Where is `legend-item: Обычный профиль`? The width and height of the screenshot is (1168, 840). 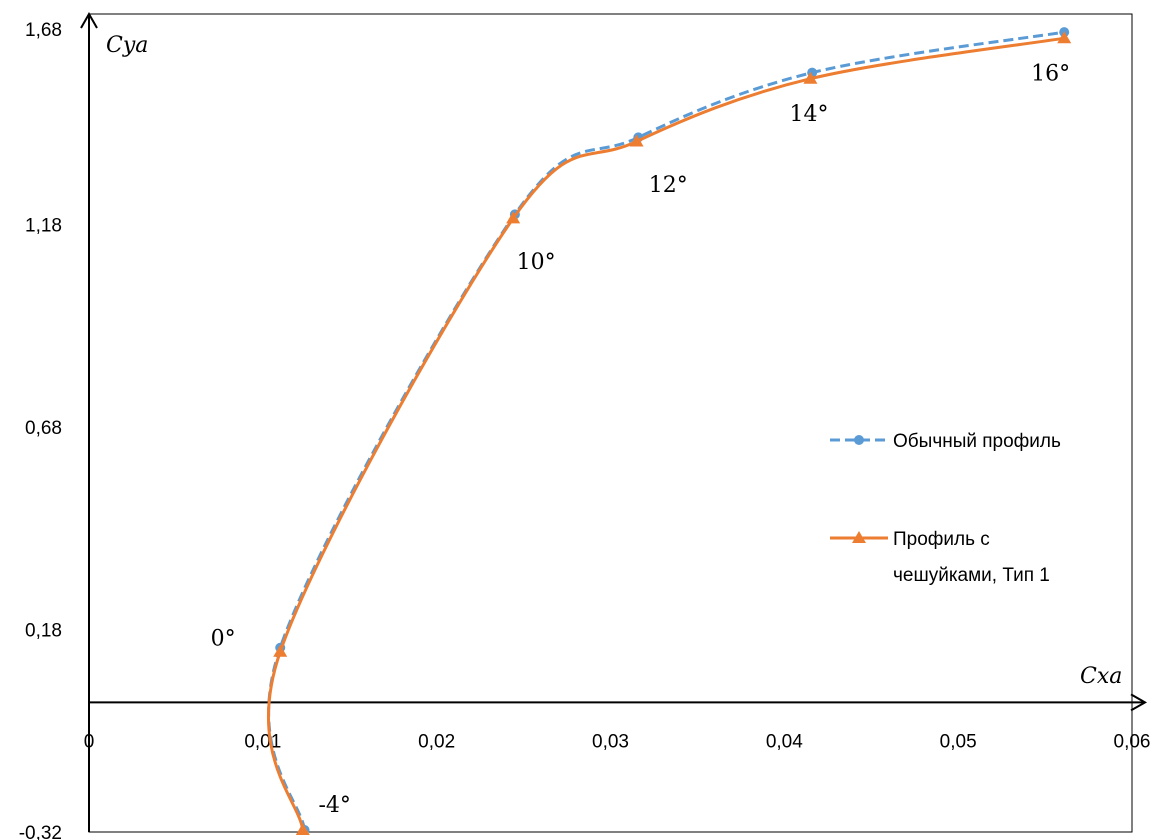
legend-item: Обычный профиль is located at coordinates (945, 441).